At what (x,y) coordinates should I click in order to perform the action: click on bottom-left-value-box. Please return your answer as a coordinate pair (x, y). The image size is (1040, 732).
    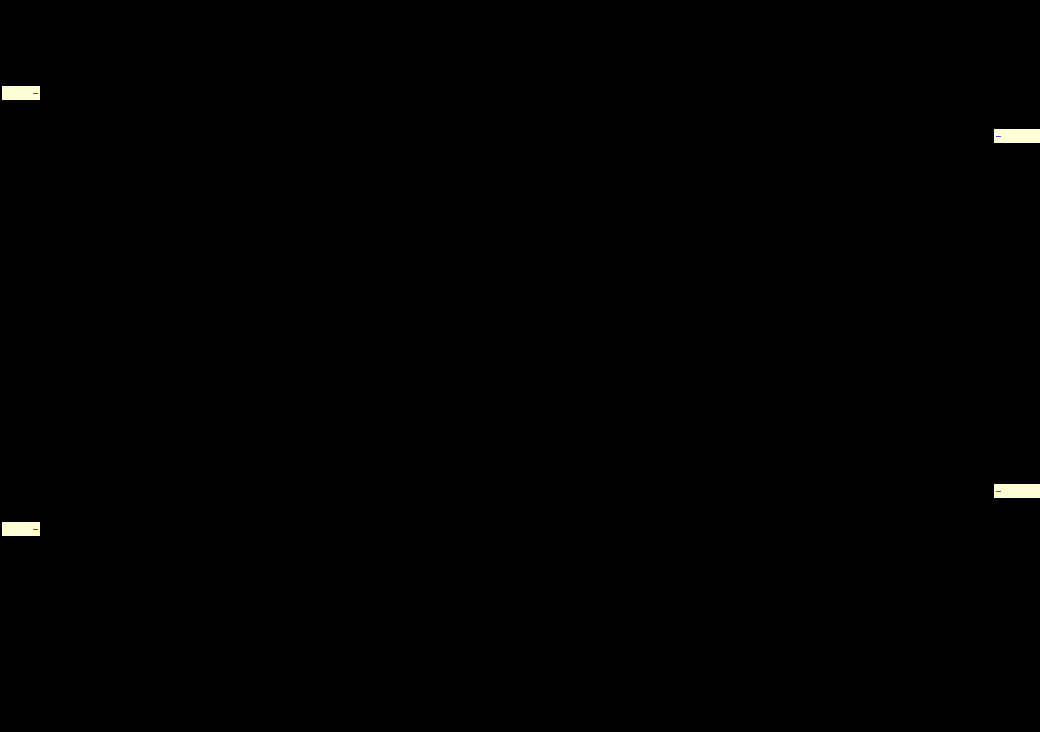
    Looking at the image, I should click on (21, 529).